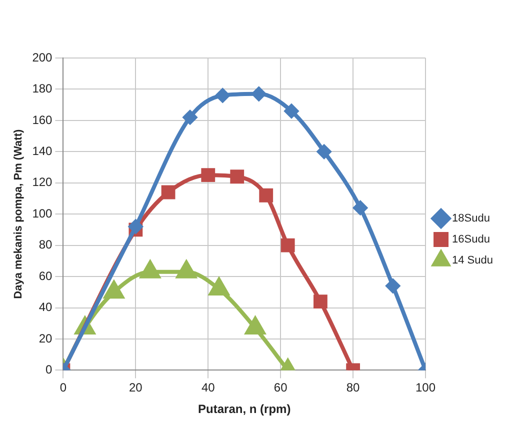 This screenshot has height=429, width=521. What do you see at coordinates (42, 119) in the screenshot?
I see `y-tick-label: 160` at bounding box center [42, 119].